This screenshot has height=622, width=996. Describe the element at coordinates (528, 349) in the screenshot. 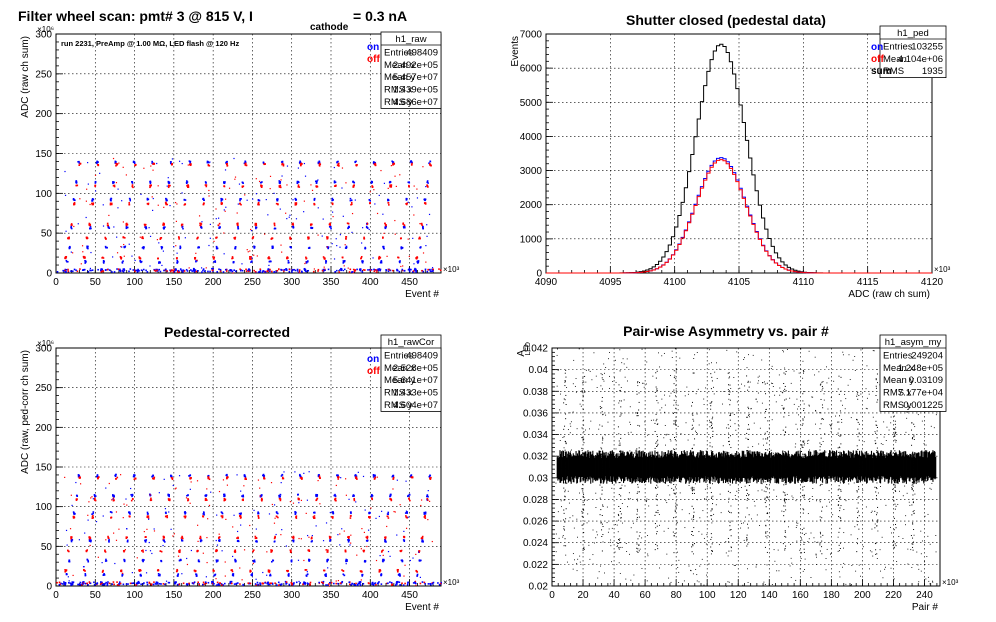

I see `y-axis-label-sub: LED` at that location.